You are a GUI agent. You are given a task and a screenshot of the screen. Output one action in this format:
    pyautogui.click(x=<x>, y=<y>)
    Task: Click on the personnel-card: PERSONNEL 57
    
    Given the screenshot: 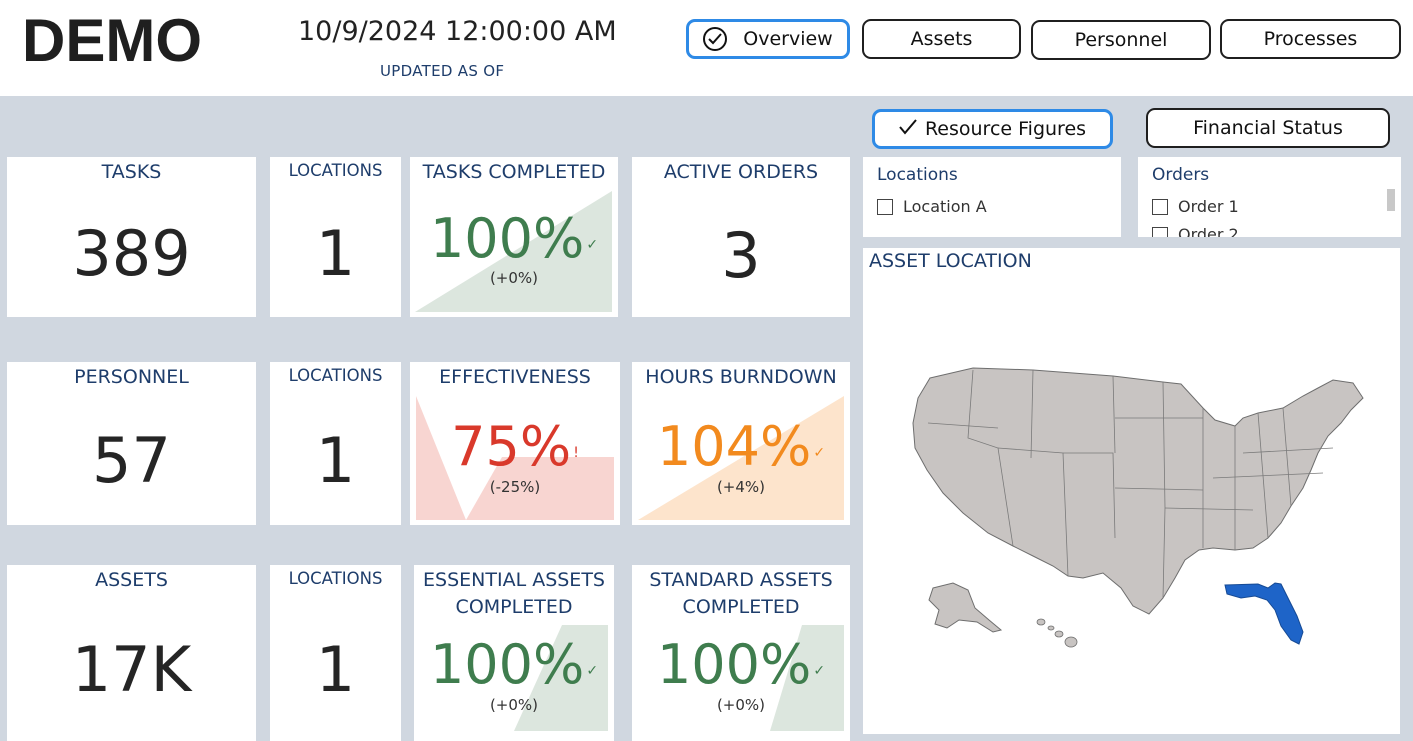 What is the action you would take?
    pyautogui.click(x=131, y=443)
    